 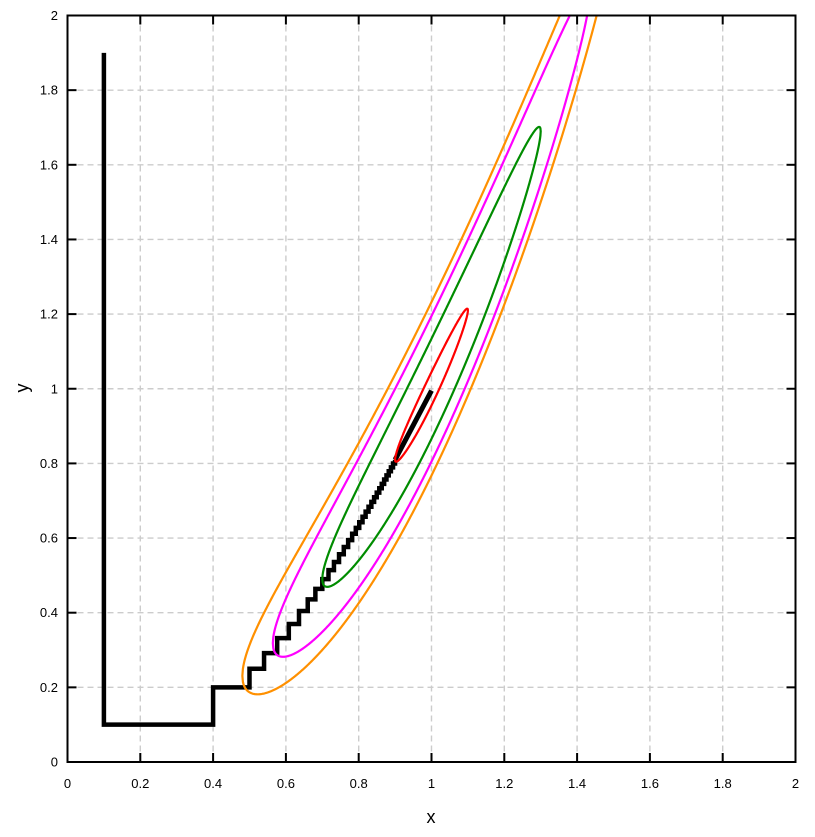 I want to click on x-tick-label: 1, so click(x=431, y=783).